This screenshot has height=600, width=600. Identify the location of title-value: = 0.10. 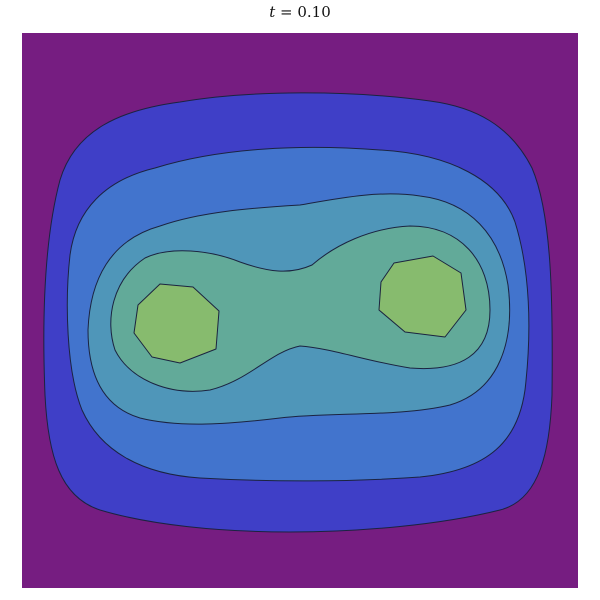
(303, 12).